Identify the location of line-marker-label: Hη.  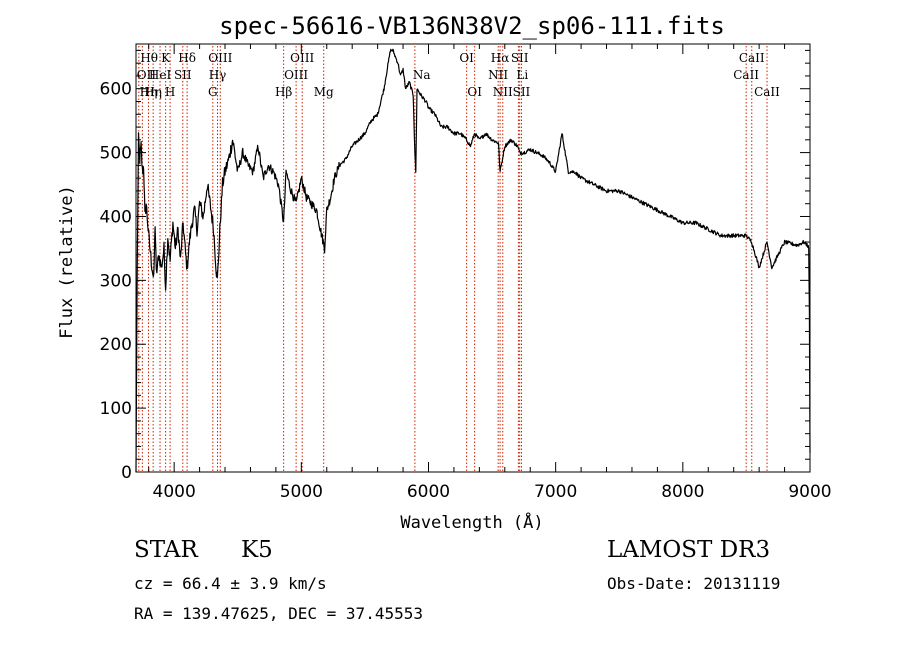
(153, 92).